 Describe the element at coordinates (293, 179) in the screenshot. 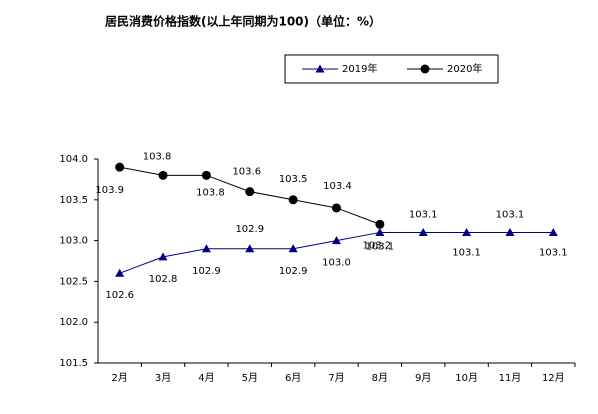

I see `data-label: 103.5` at that location.